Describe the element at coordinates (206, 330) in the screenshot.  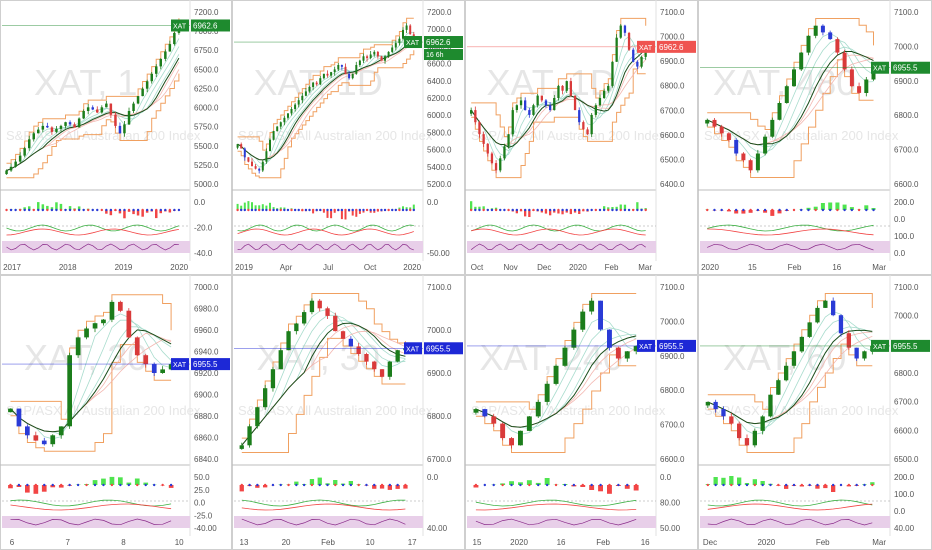
I see `price-tick-label: 6960.0` at that location.